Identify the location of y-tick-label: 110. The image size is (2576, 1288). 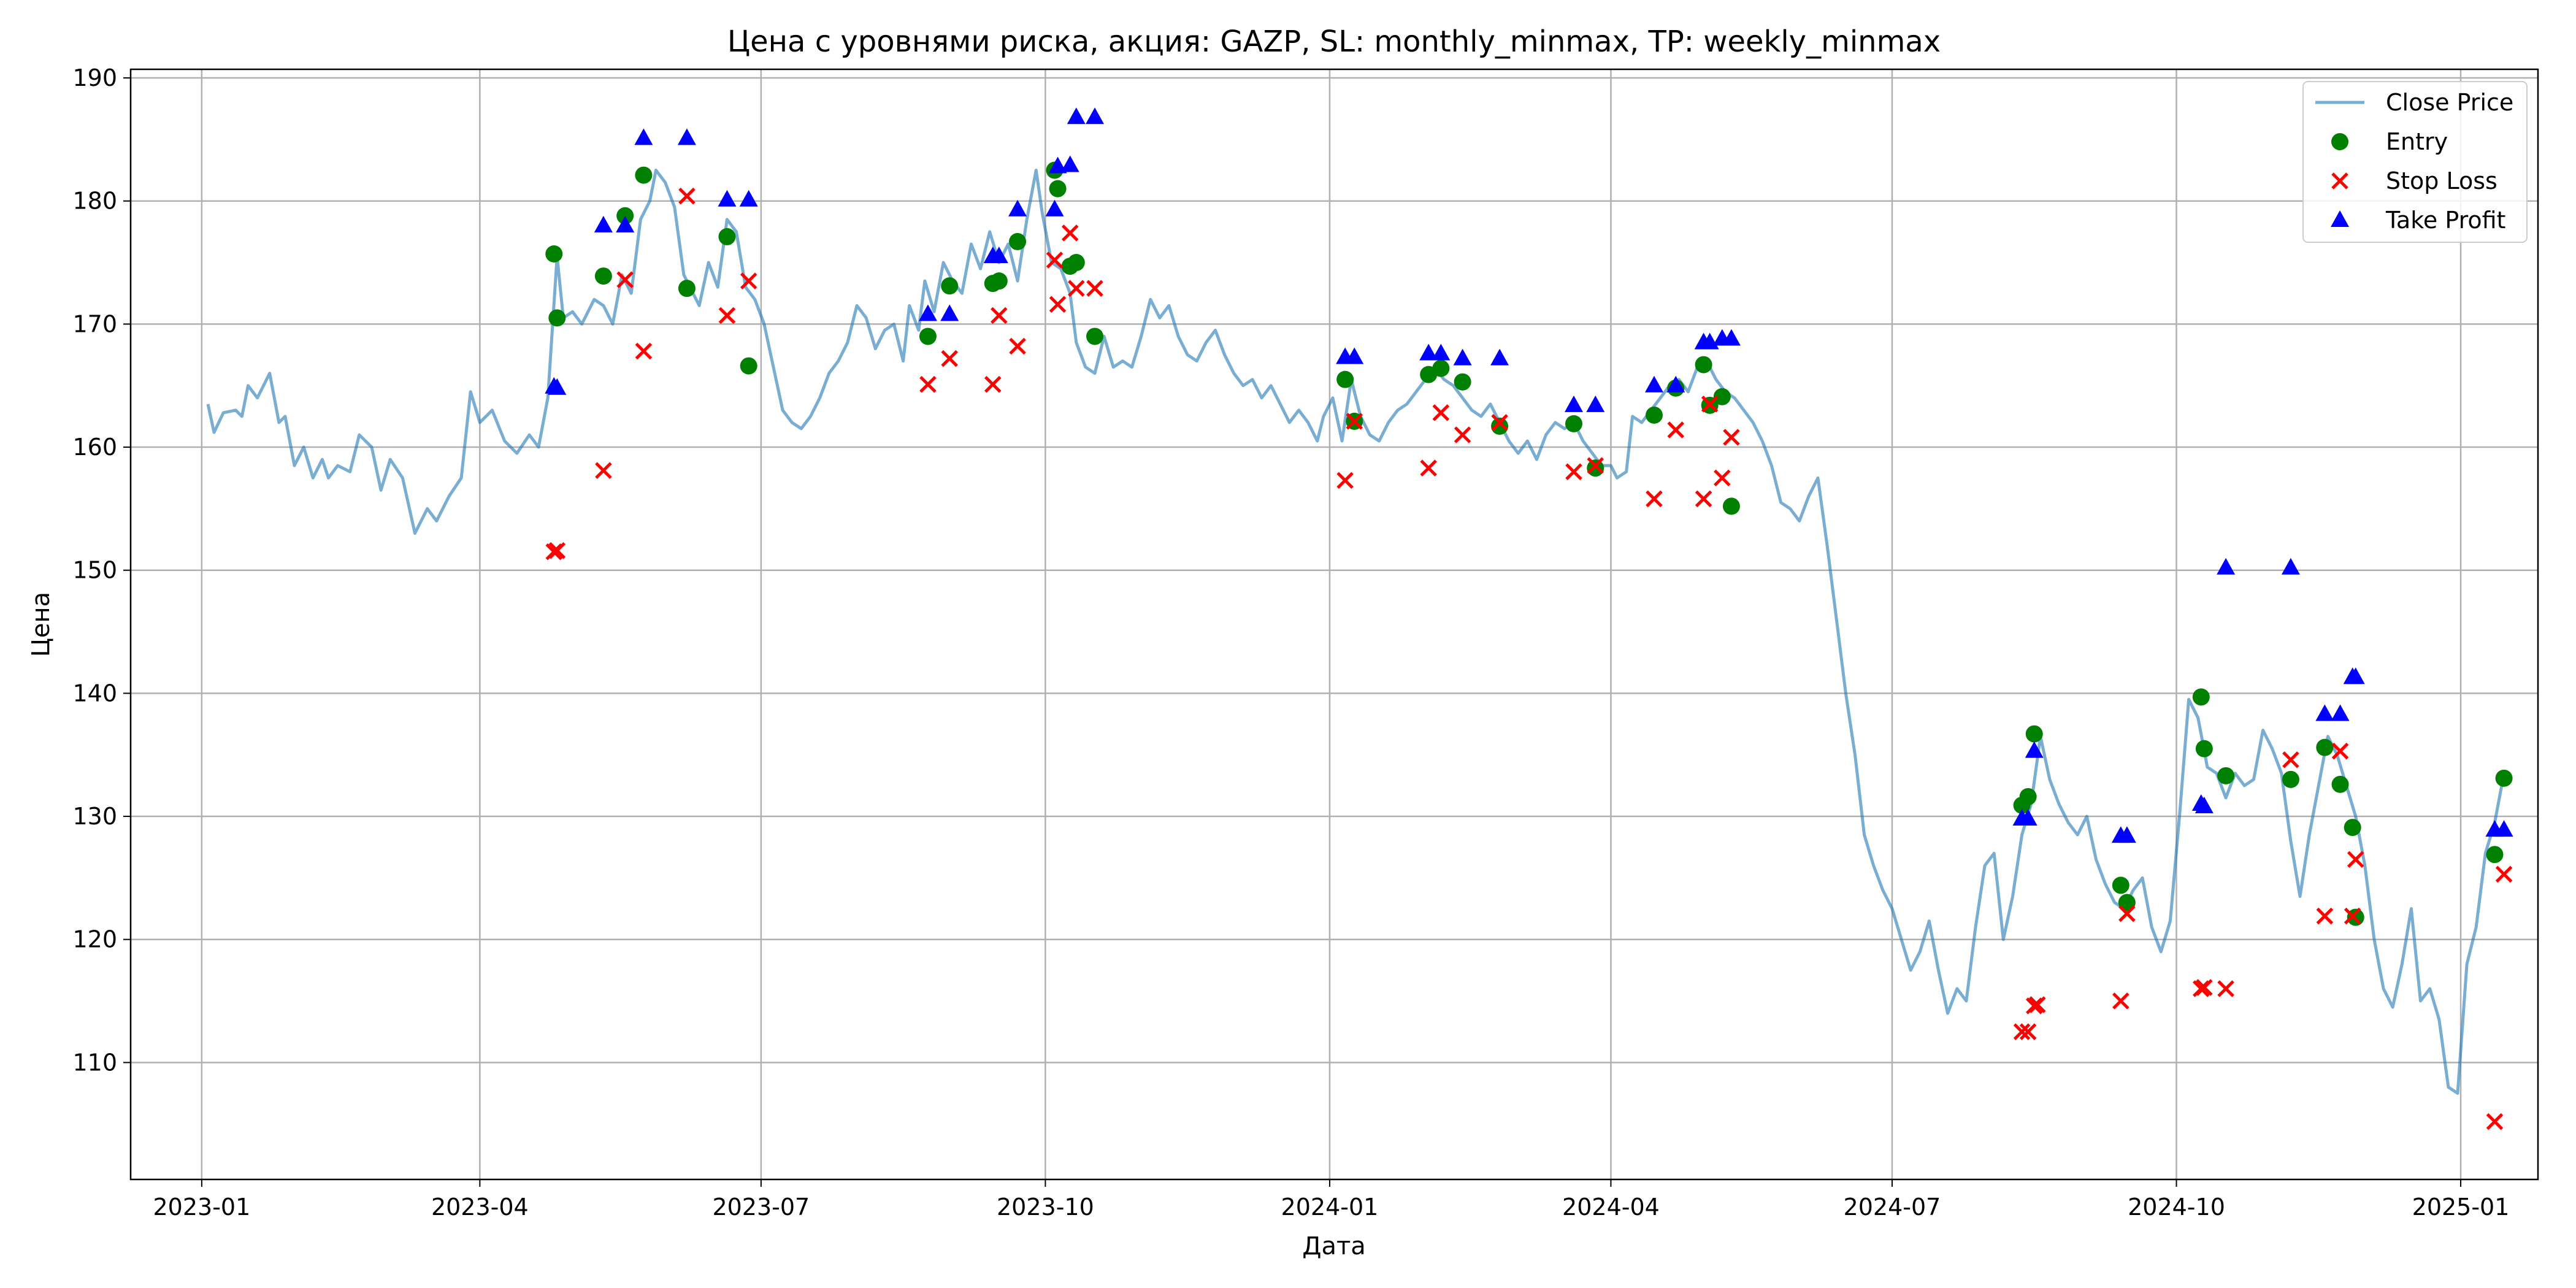
(94, 1062).